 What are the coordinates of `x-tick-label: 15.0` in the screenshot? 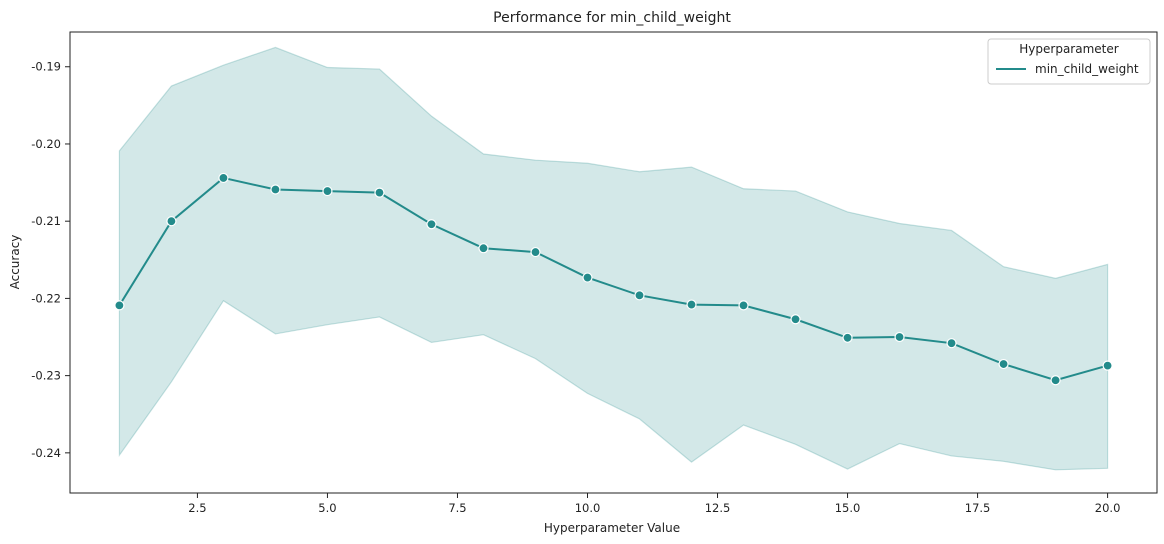 It's located at (848, 508).